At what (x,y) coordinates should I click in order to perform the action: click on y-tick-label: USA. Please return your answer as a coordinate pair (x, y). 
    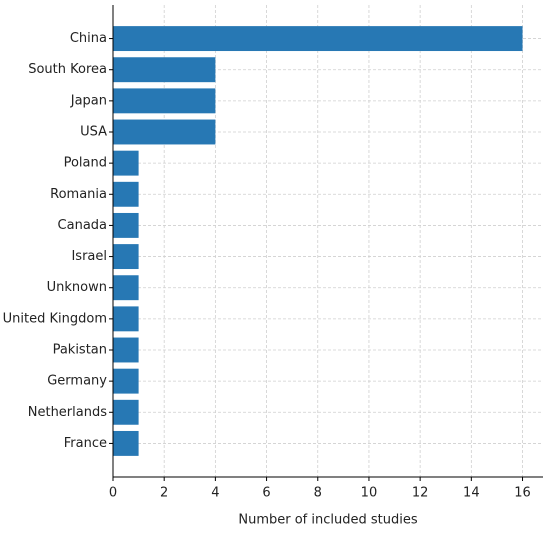
    Looking at the image, I should click on (93, 132).